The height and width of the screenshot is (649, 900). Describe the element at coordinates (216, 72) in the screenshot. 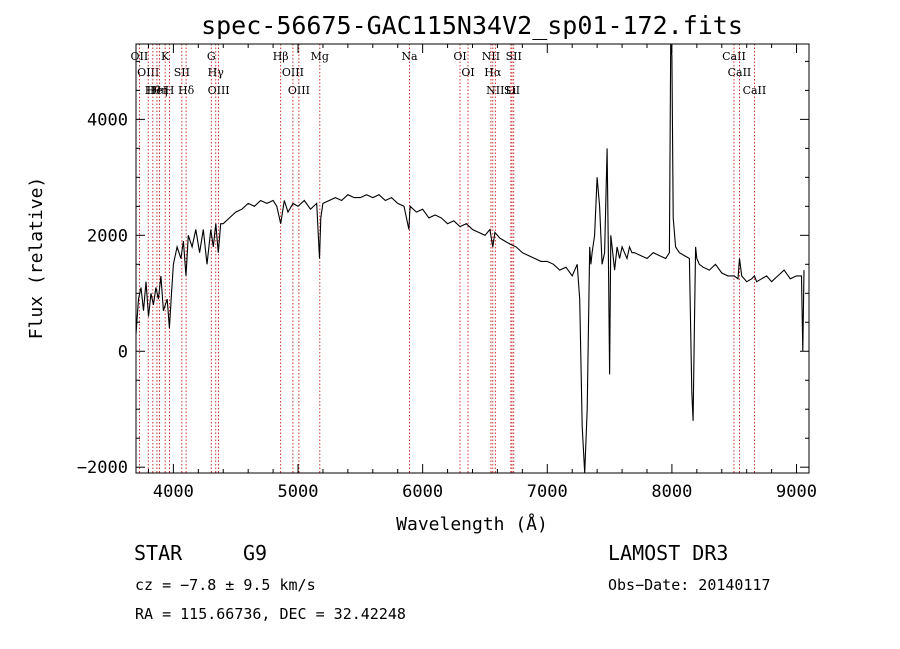

I see `marker-label: Hγ` at that location.